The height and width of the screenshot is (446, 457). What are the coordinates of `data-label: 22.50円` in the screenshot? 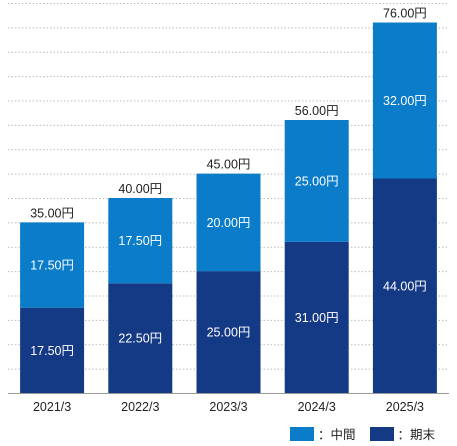 It's located at (140, 339).